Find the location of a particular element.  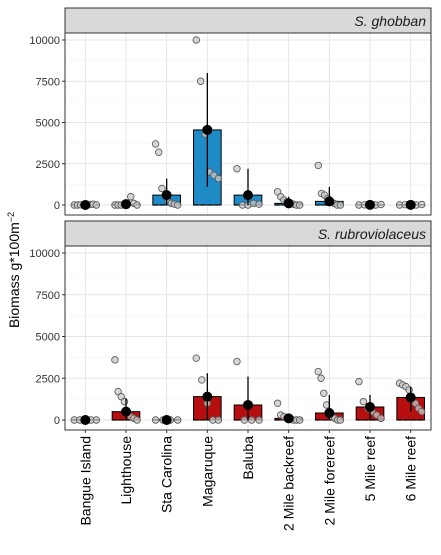

x-tick-label: 6 Mile reef is located at coordinates (411, 468).